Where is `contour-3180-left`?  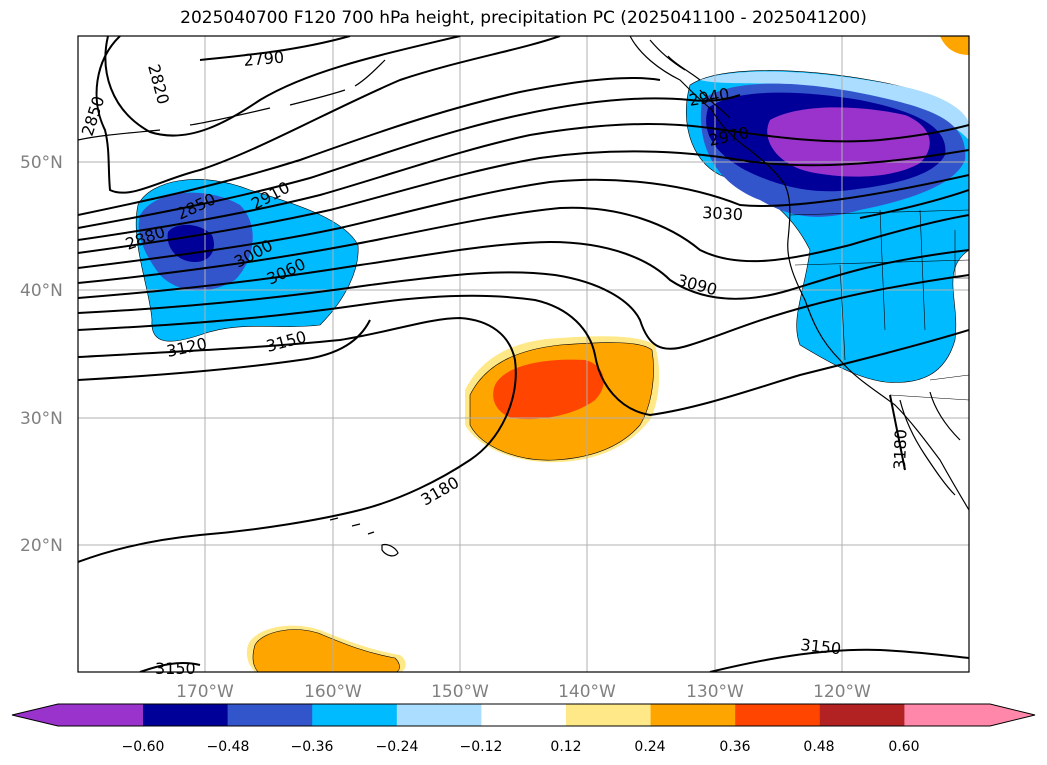
contour-3180-left is located at coordinates (224, 350).